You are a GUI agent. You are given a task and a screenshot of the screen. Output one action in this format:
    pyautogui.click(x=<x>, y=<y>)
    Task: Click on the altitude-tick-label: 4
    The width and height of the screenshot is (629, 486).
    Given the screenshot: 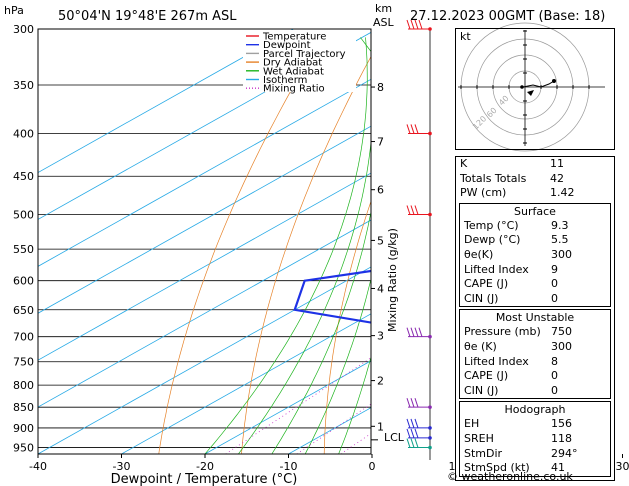 What is the action you would take?
    pyautogui.click(x=380, y=288)
    